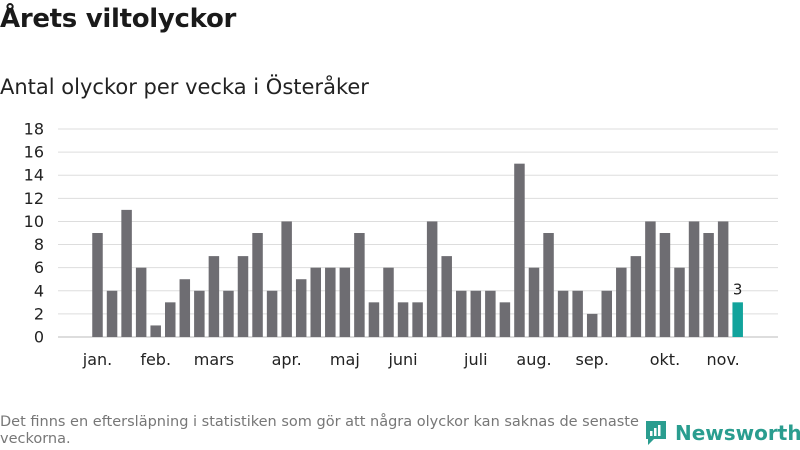 This screenshot has width=800, height=450. Describe the element at coordinates (402, 359) in the screenshot. I see `x-tick-label: juni` at that location.